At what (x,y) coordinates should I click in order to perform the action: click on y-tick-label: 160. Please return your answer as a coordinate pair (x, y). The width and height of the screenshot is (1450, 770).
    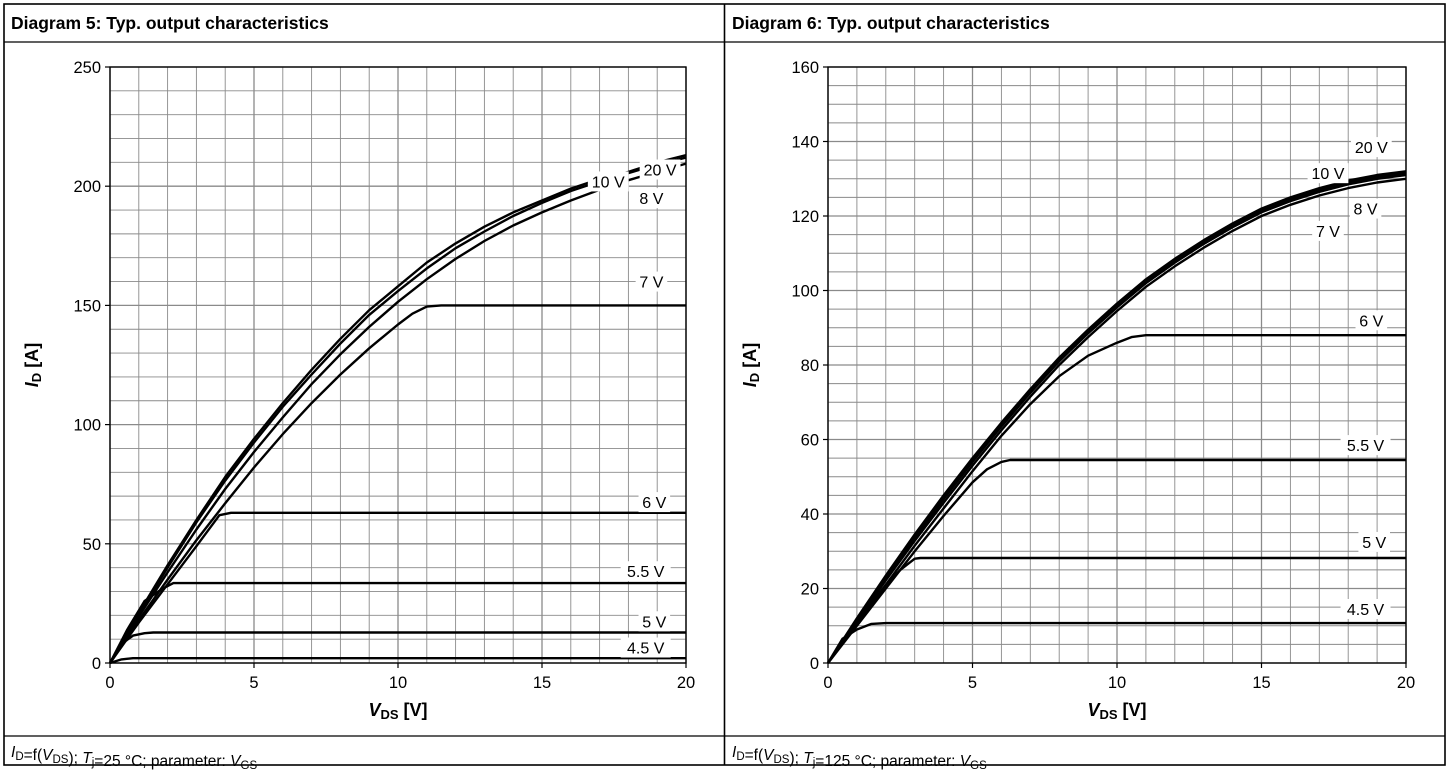
    Looking at the image, I should click on (805, 68).